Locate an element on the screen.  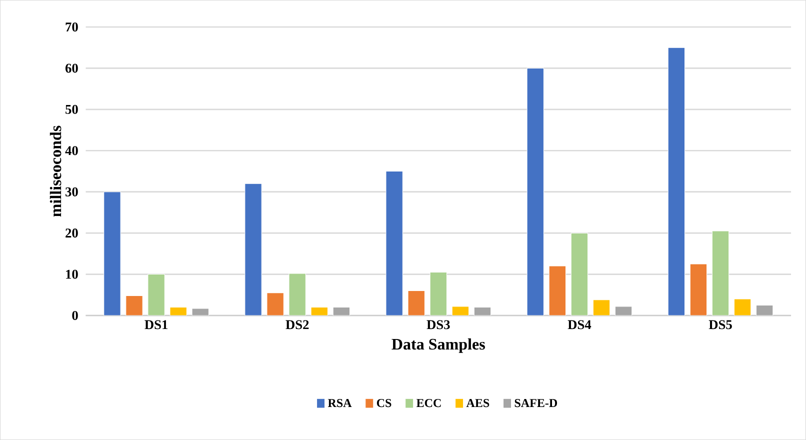
x-tick-label: DS1 is located at coordinates (156, 325).